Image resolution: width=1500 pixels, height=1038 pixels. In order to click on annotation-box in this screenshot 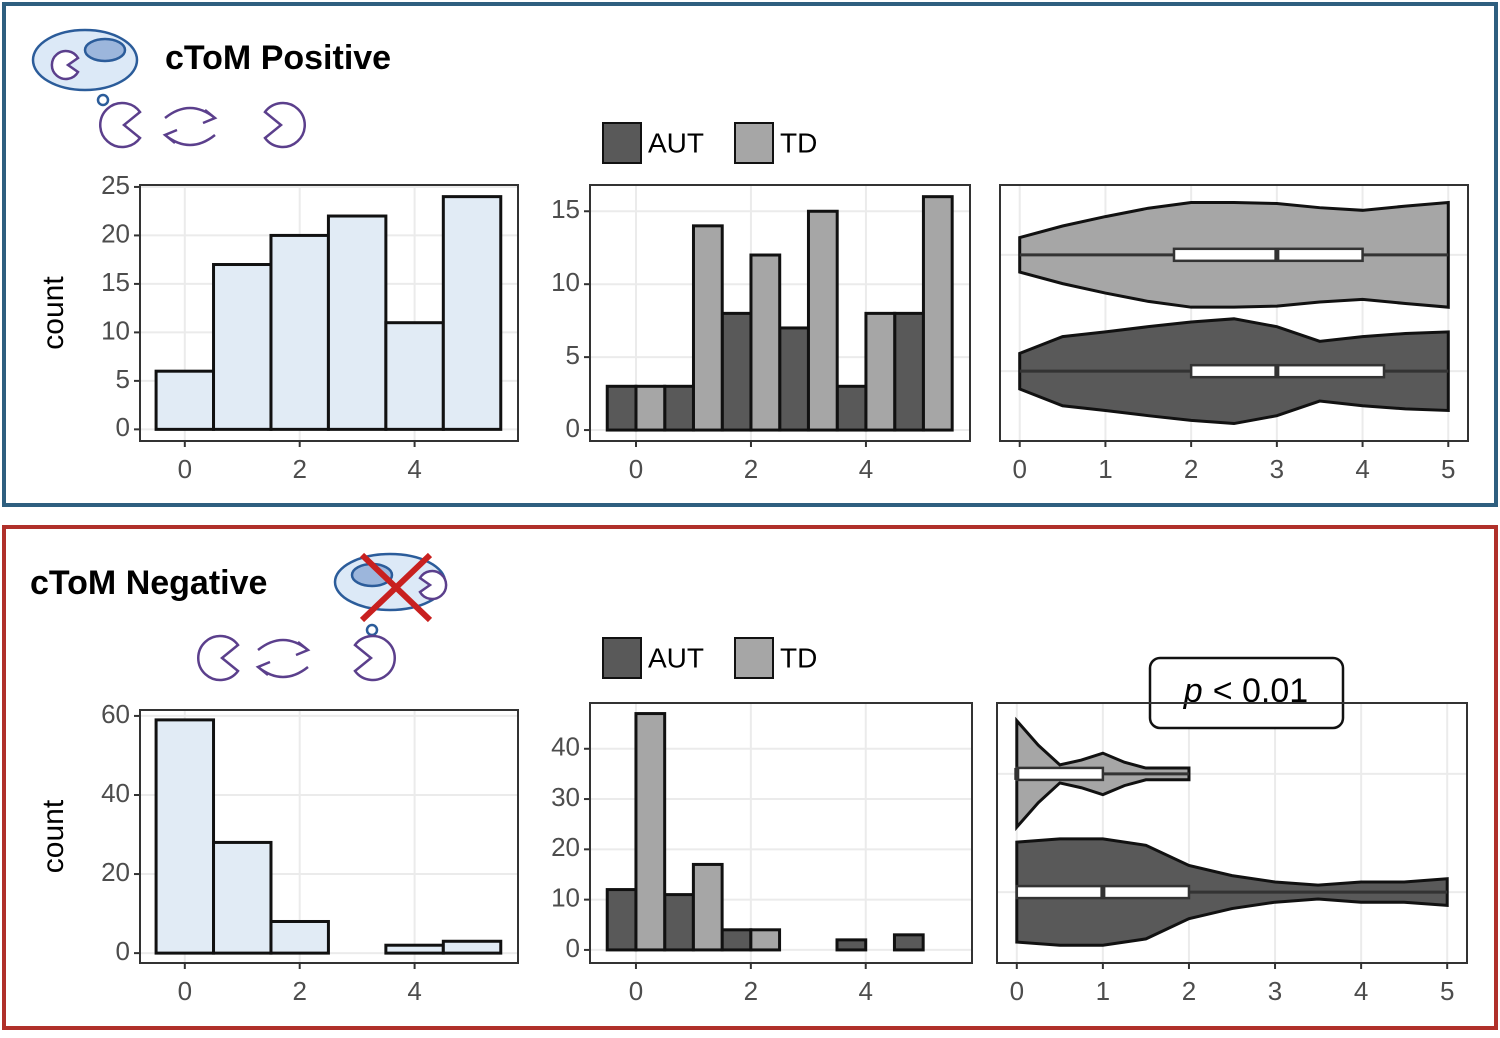, I will do `click(1246, 693)`.